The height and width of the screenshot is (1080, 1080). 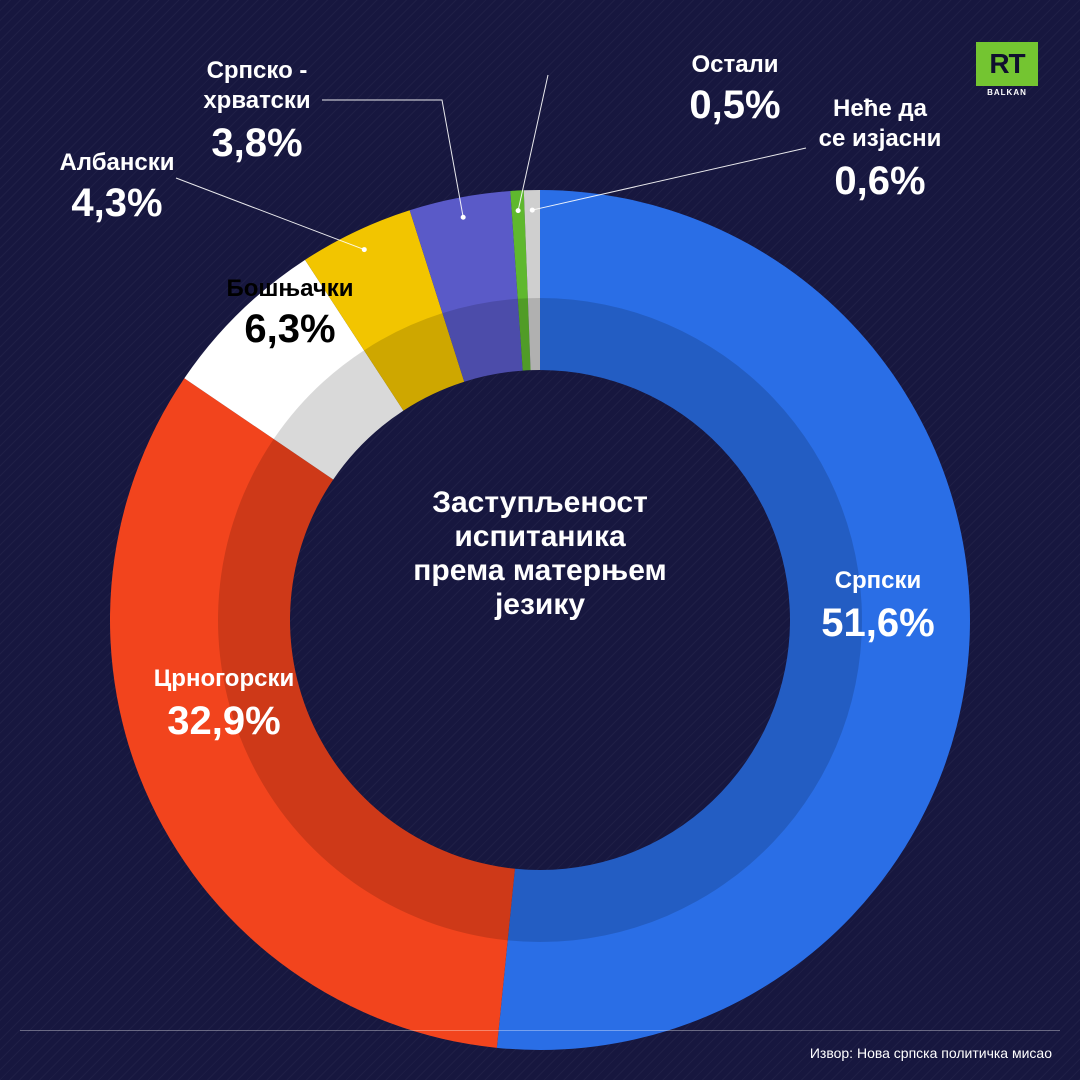 What do you see at coordinates (539, 604) in the screenshot?
I see `chart-title-line: језику` at bounding box center [539, 604].